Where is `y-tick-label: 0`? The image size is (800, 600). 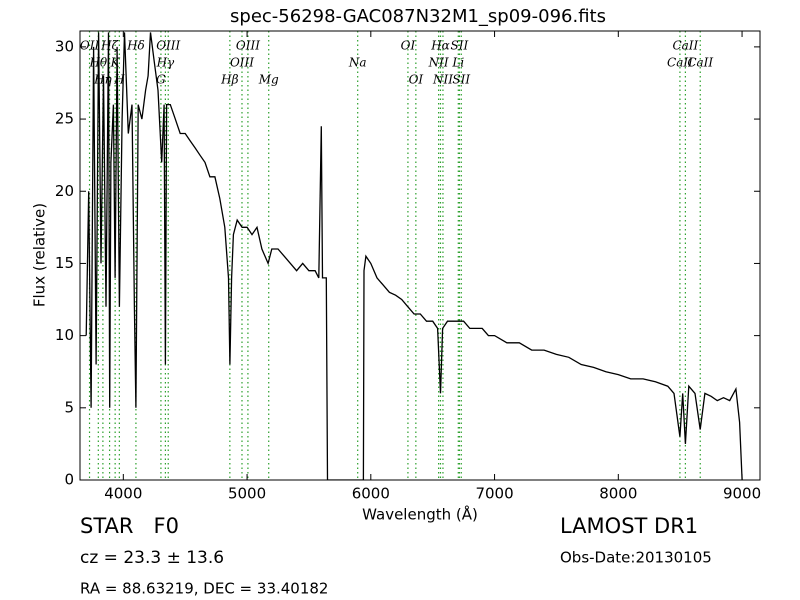
y-tick-label: 0 is located at coordinates (69, 480).